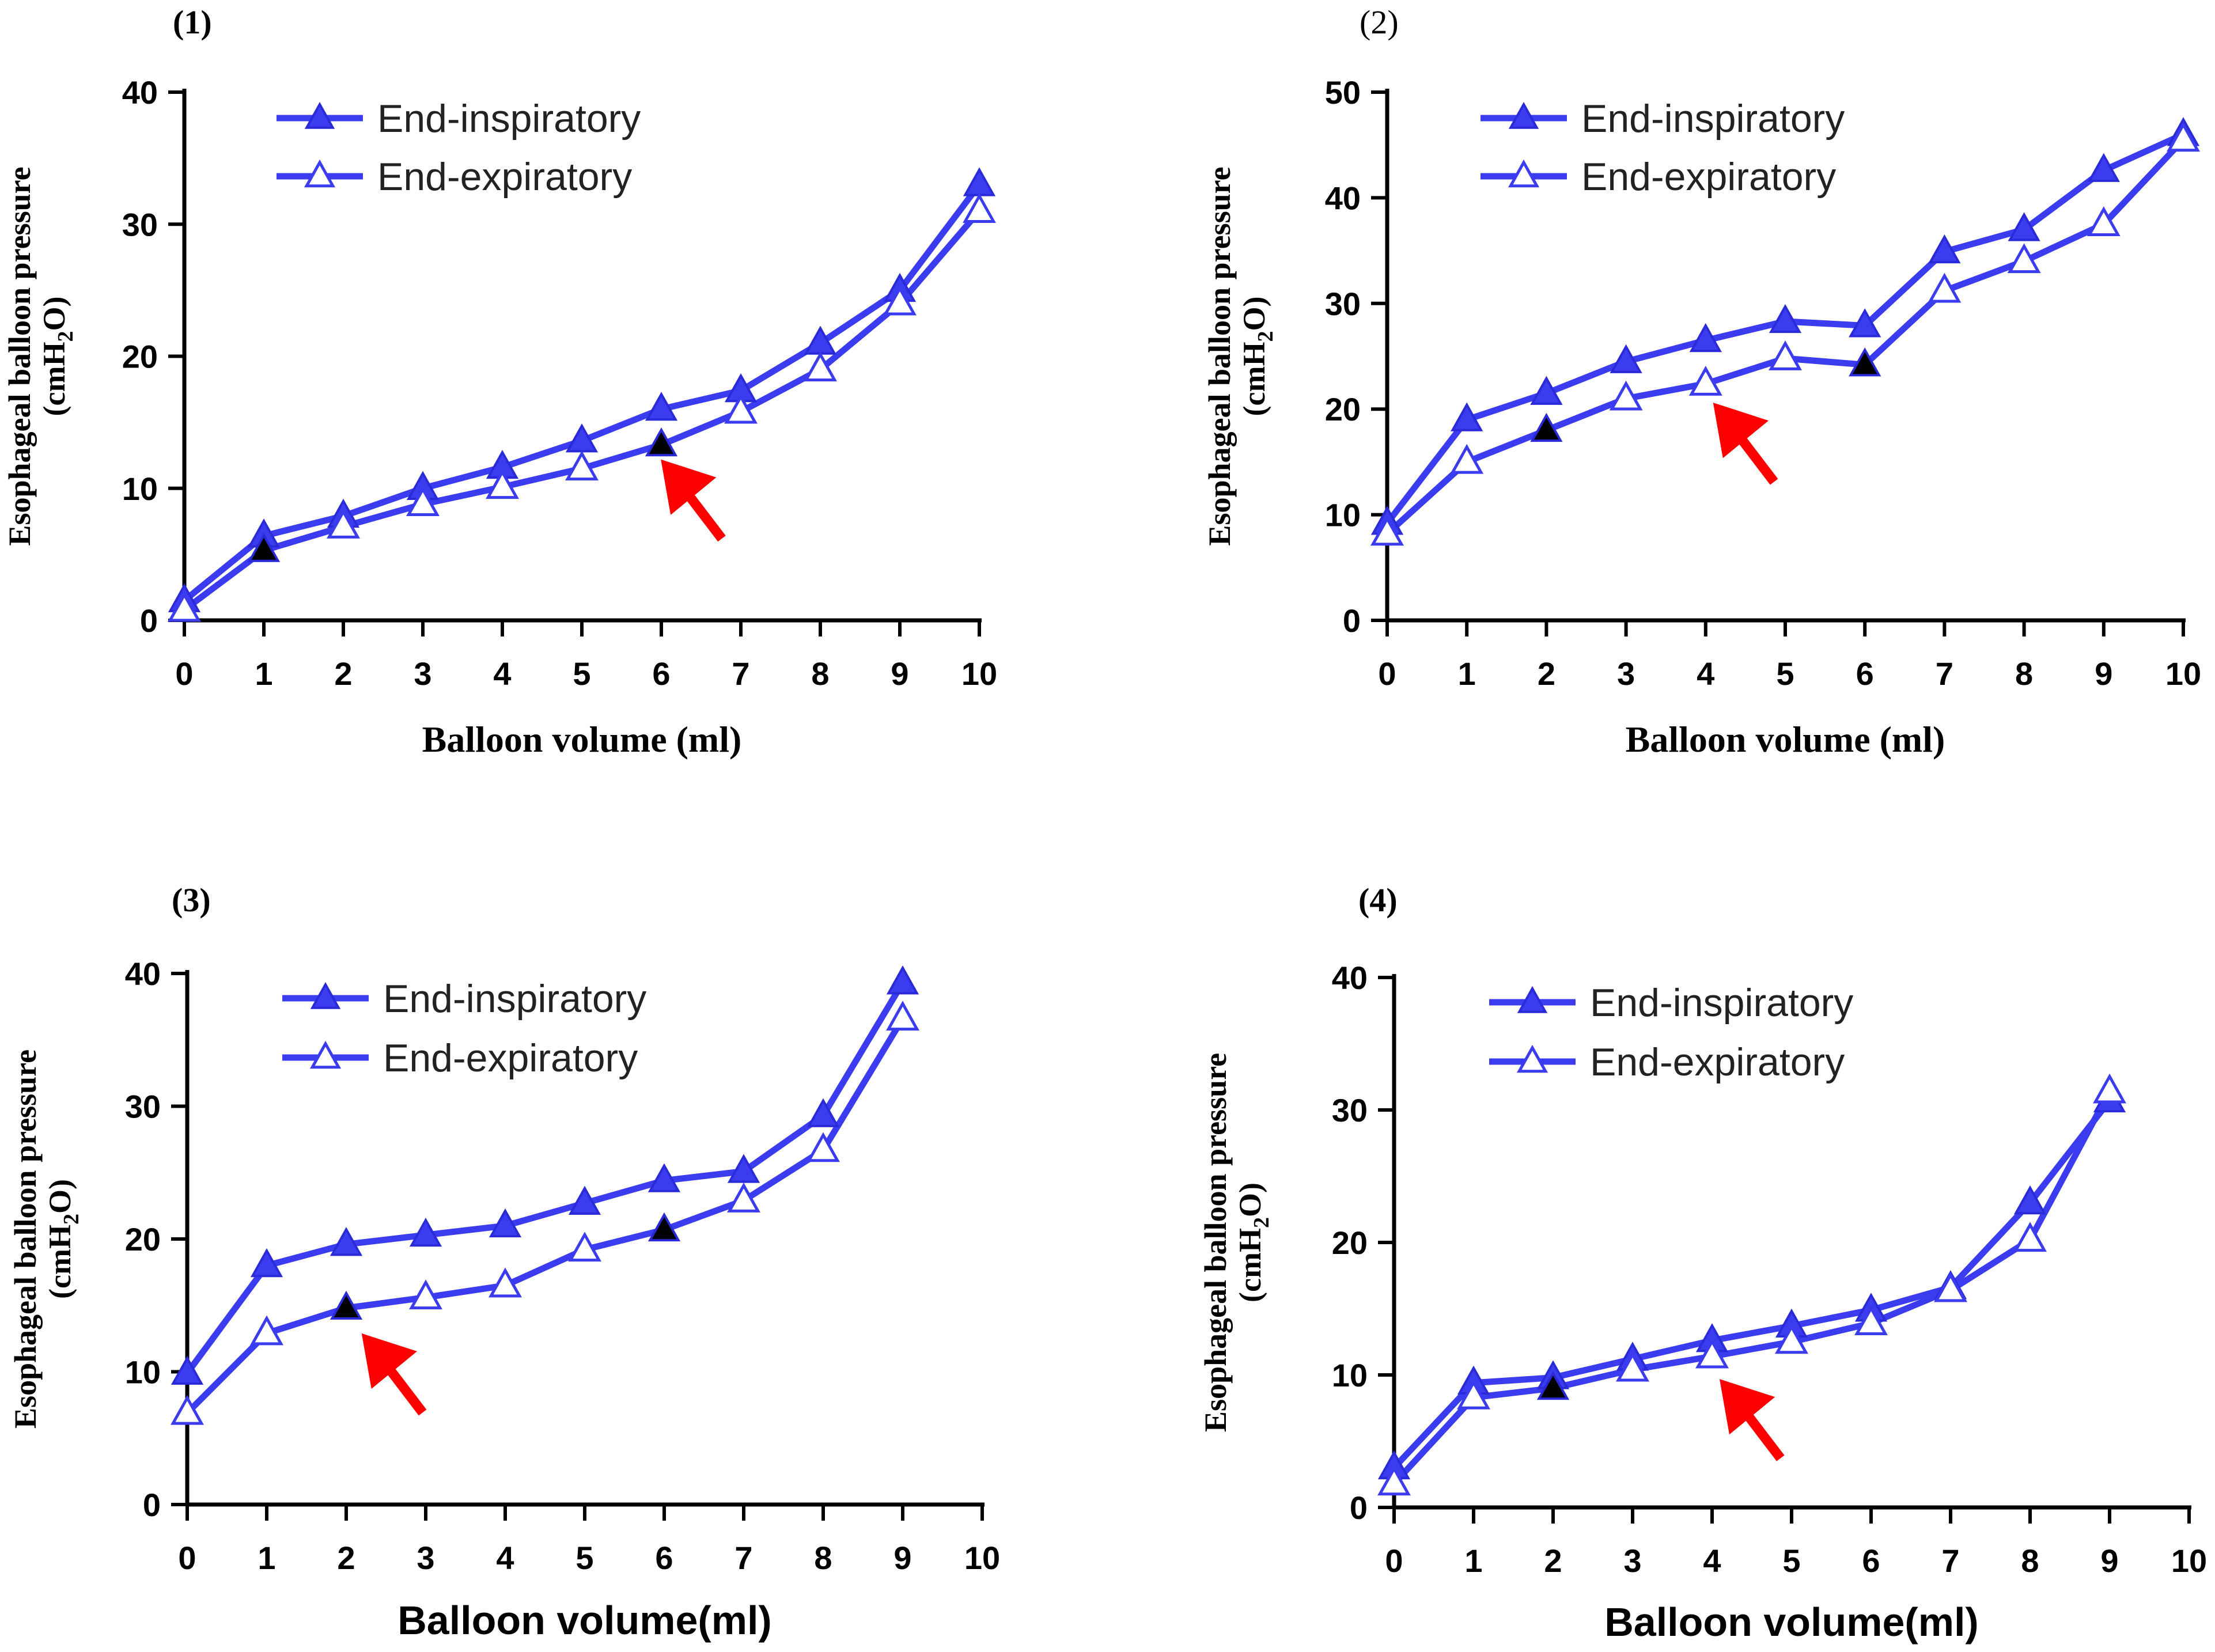 This screenshot has height=1652, width=2215. What do you see at coordinates (1379, 22) in the screenshot?
I see `panel-label: (2)` at bounding box center [1379, 22].